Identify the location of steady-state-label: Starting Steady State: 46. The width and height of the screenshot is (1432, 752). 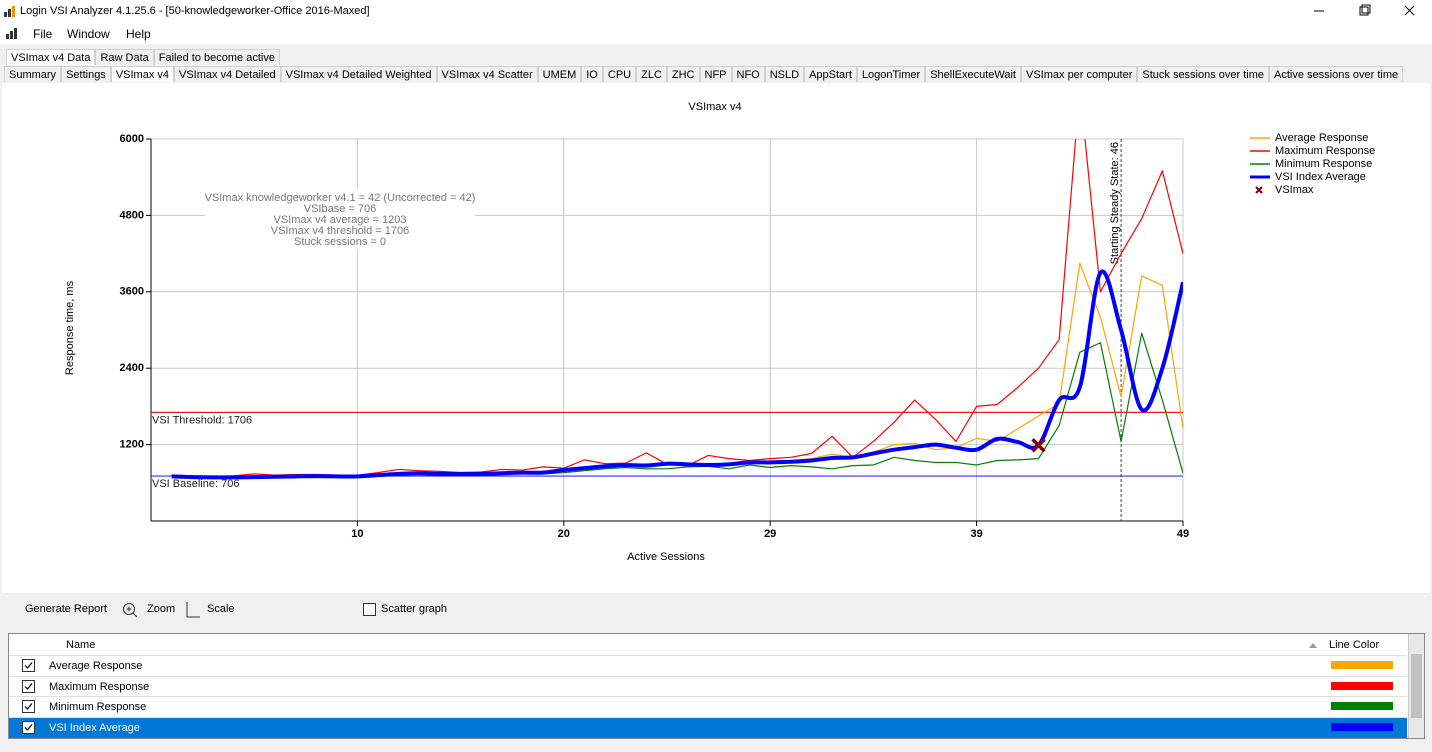
(1115, 203).